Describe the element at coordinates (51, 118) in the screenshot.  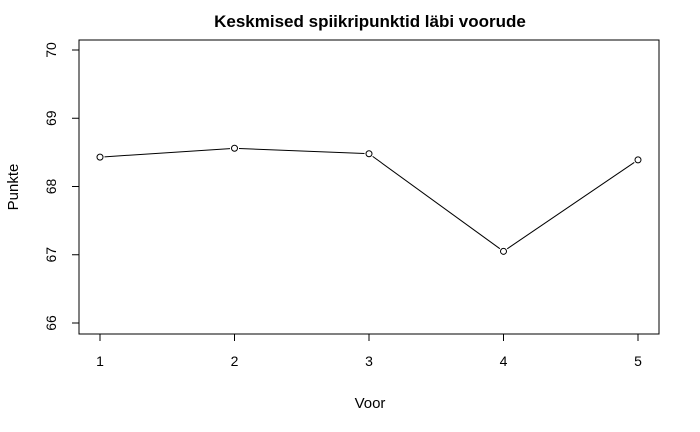
I see `y-tick-label: 69` at that location.